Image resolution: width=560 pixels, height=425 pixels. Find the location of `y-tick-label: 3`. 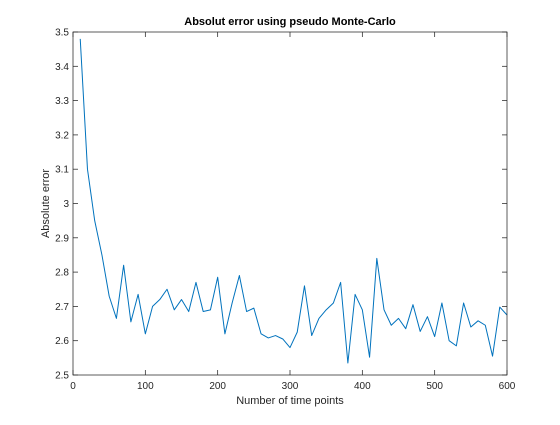

y-tick-label: 3 is located at coordinates (66, 204).